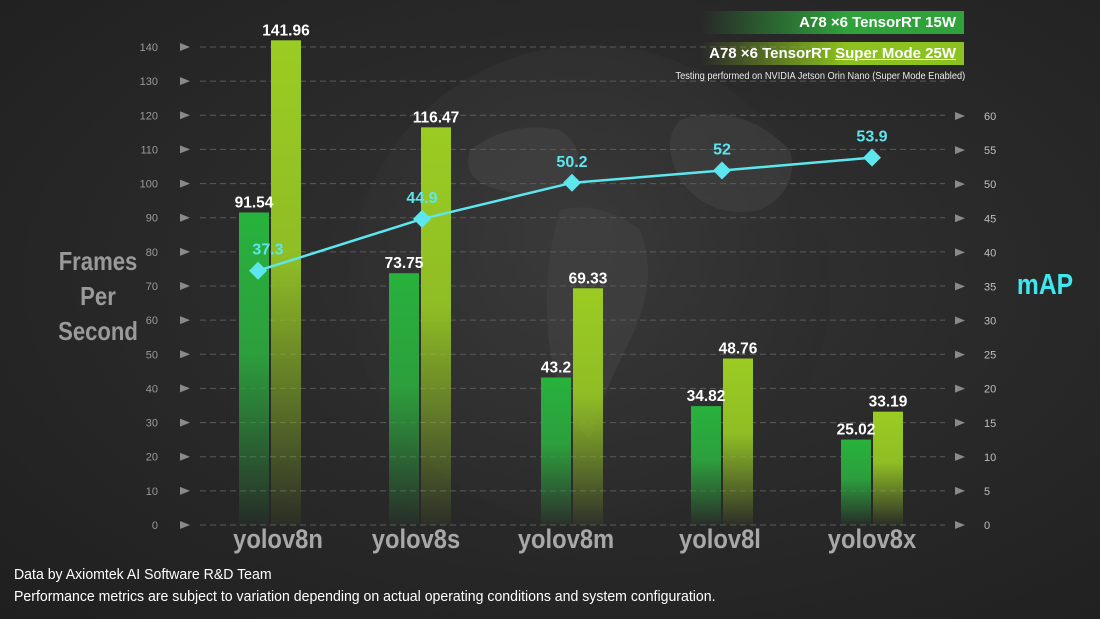 The width and height of the screenshot is (1100, 619). Describe the element at coordinates (98, 331) in the screenshot. I see `left-axis-title-line3: Second` at that location.